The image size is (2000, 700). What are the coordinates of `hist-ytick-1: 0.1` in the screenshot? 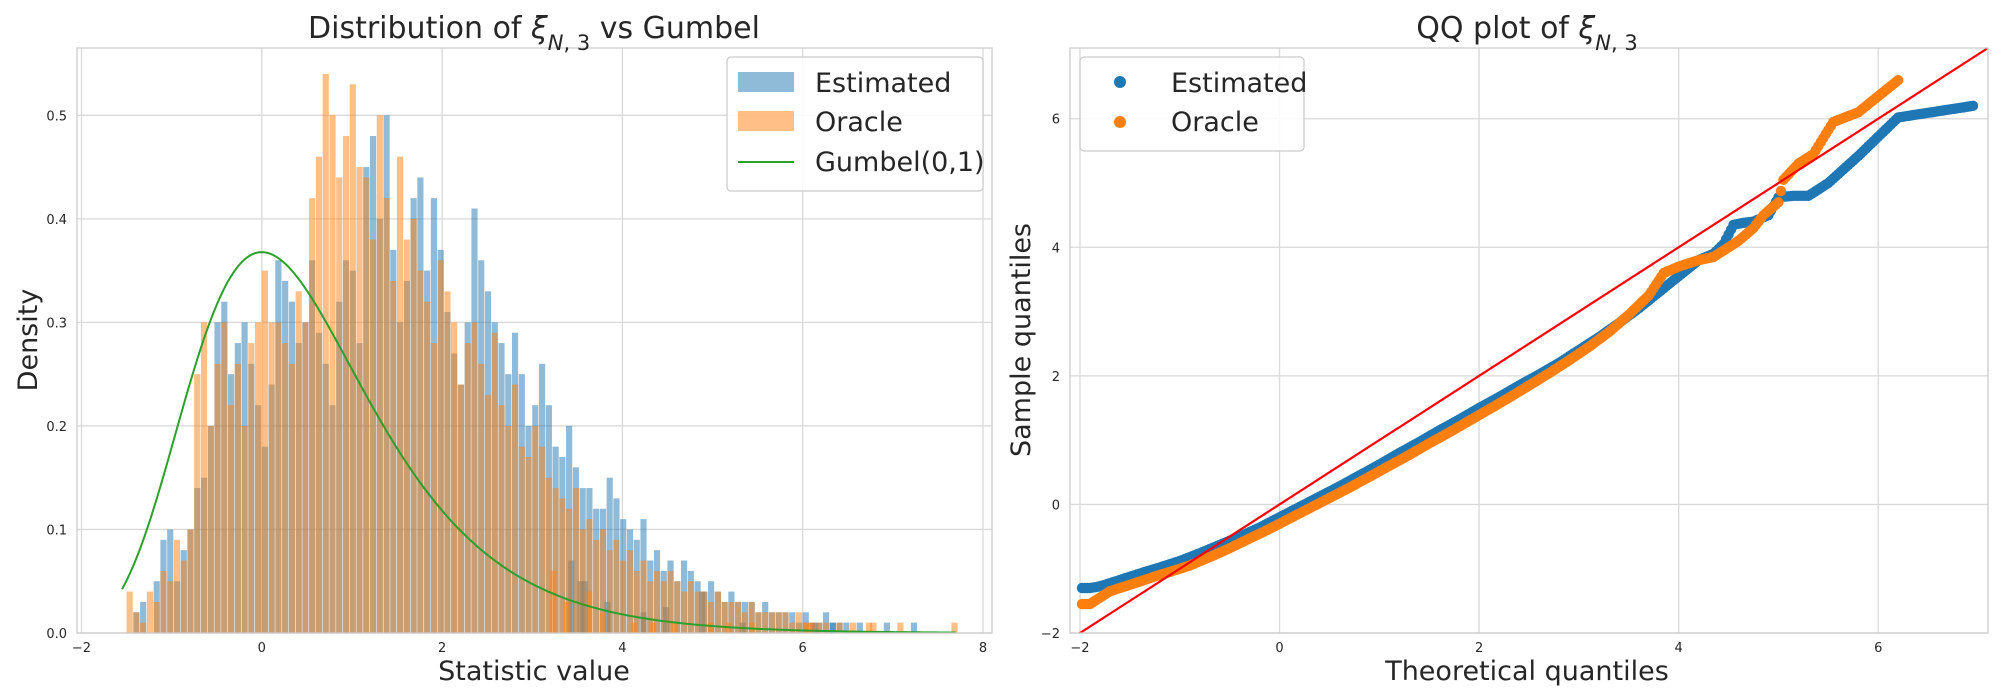 It's located at (56, 530).